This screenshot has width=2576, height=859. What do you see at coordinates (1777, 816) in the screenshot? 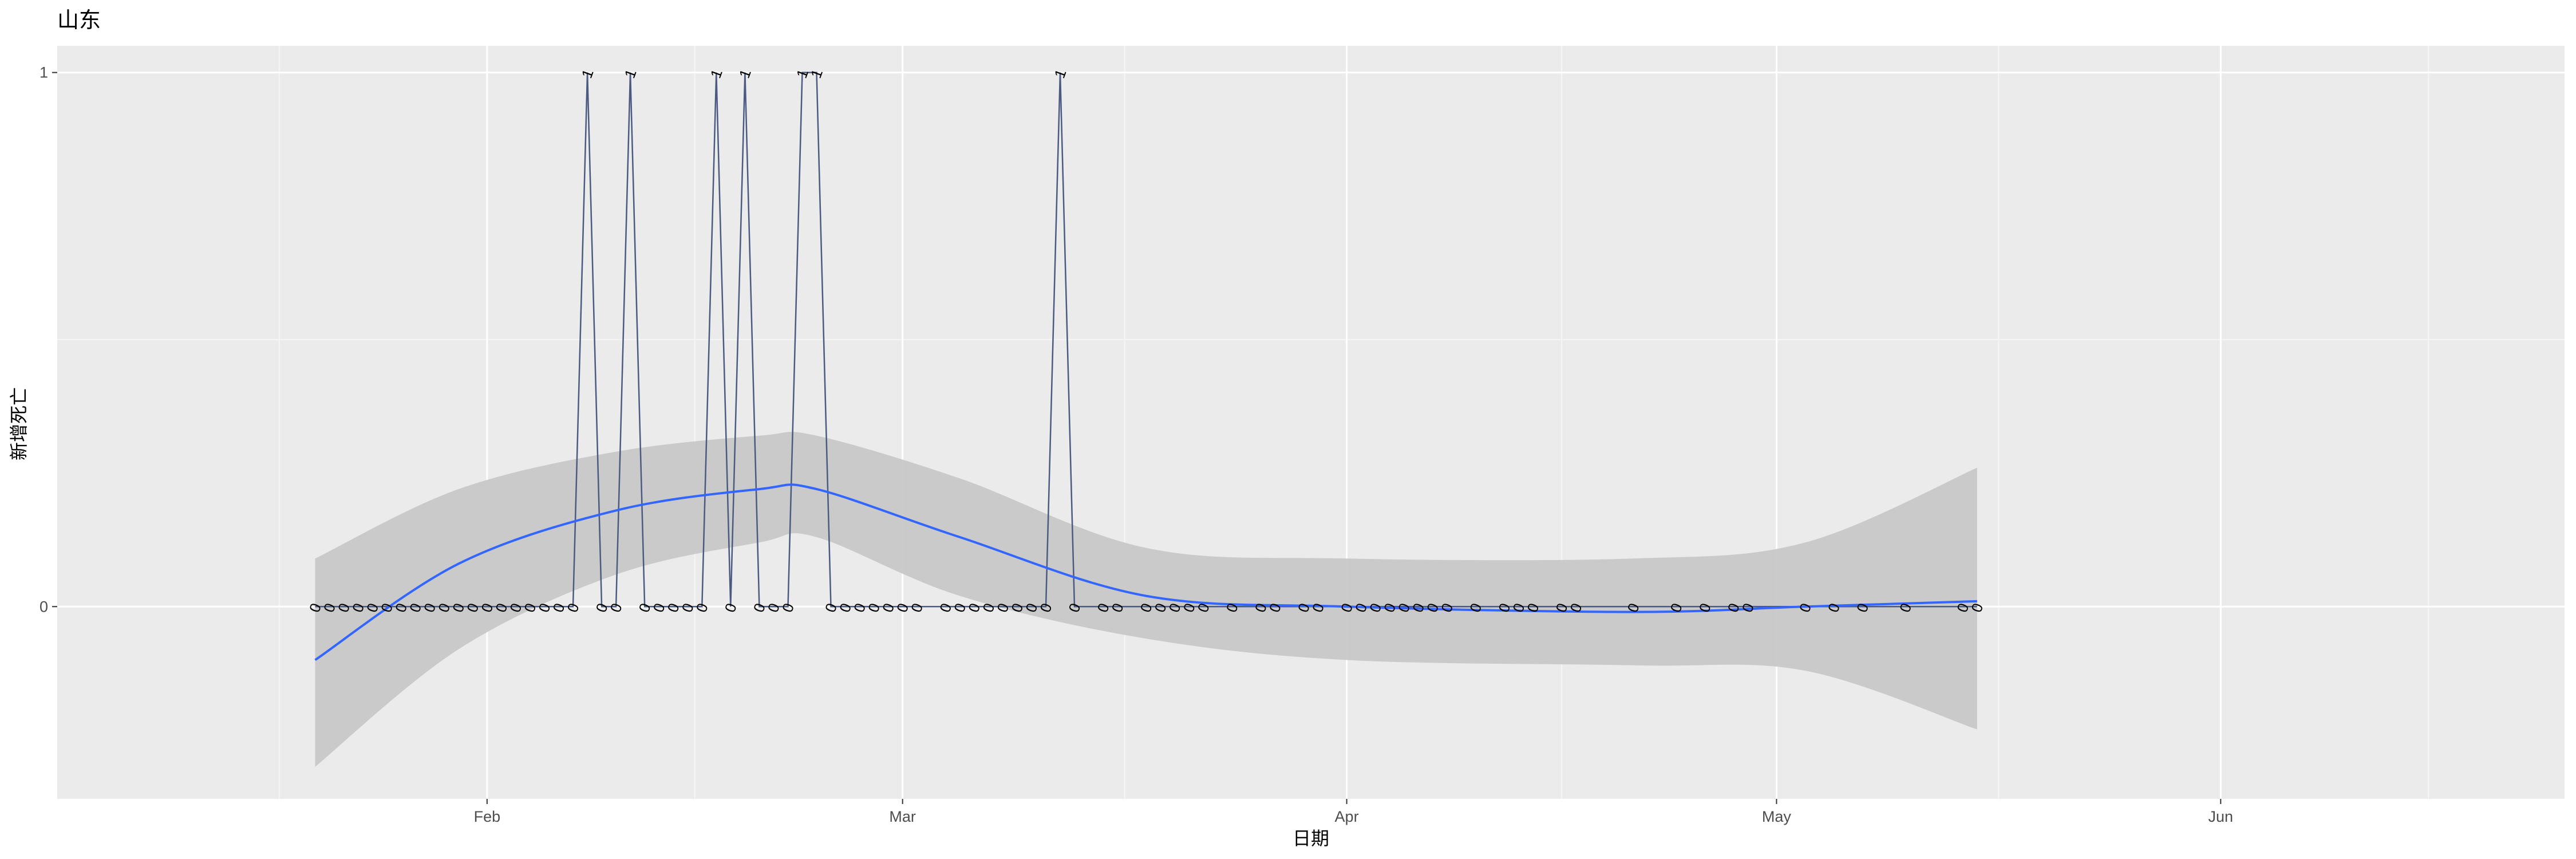
I see `x-tick-label: May` at bounding box center [1777, 816].